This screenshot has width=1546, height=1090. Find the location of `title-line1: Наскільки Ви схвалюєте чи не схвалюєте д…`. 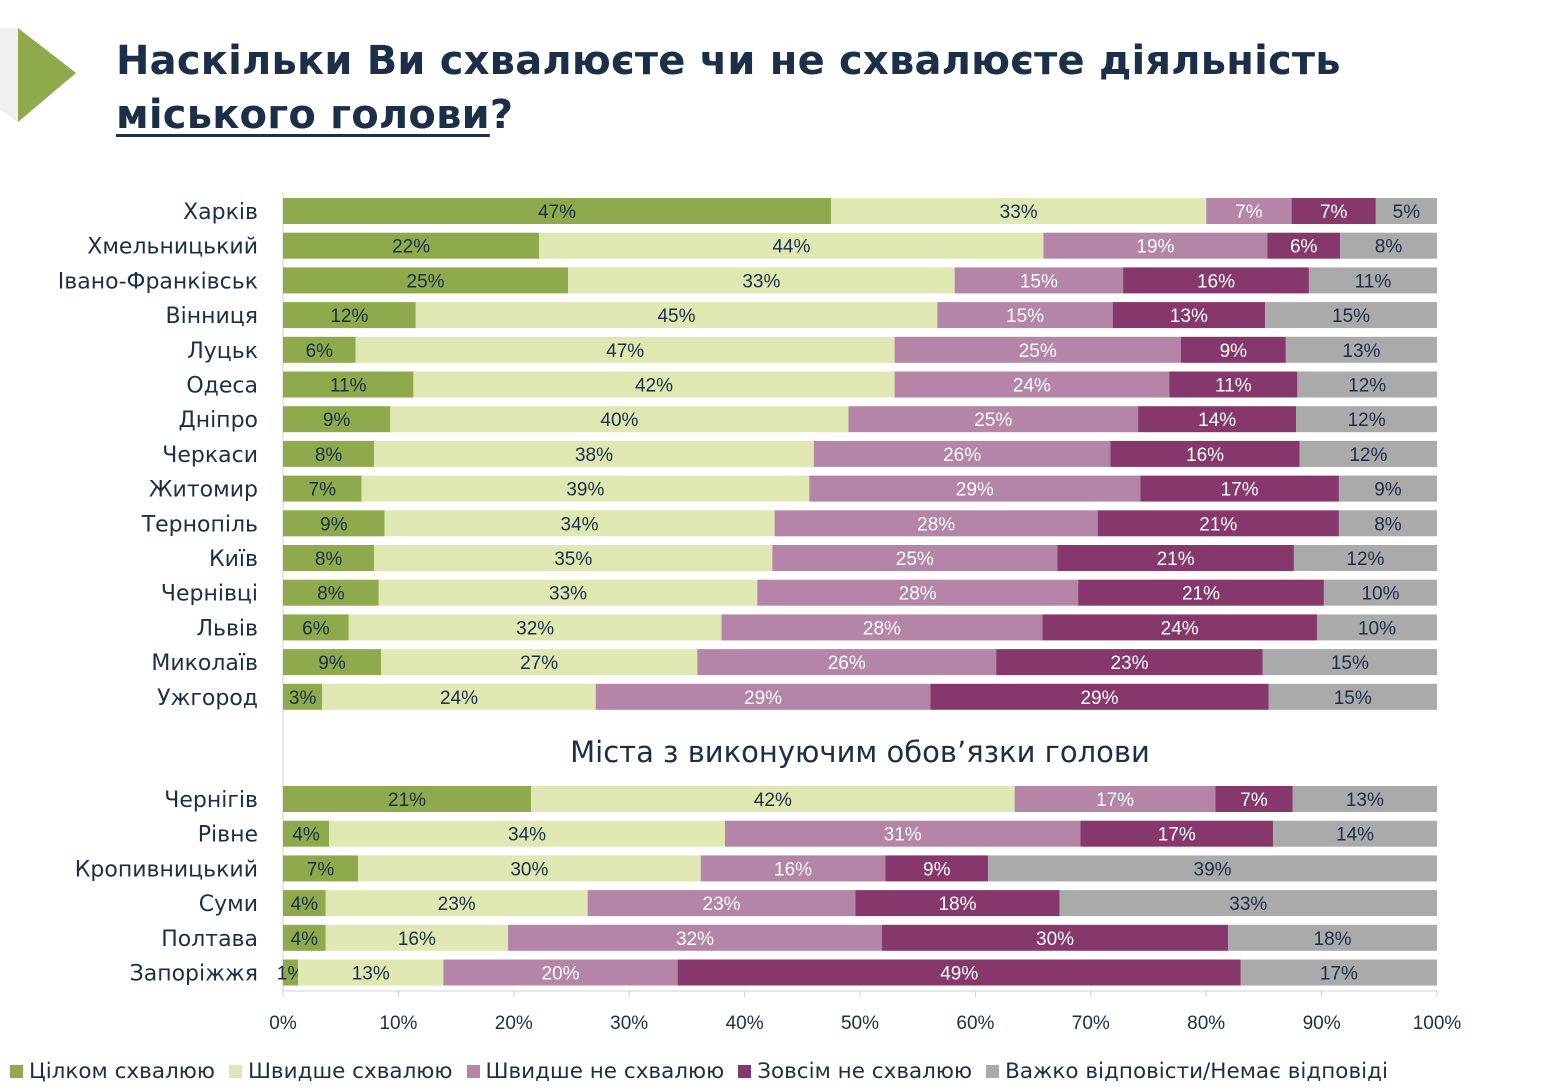

title-line1: Наскільки Ви схвалюєте чи не схвалюєте д… is located at coordinates (728, 61).